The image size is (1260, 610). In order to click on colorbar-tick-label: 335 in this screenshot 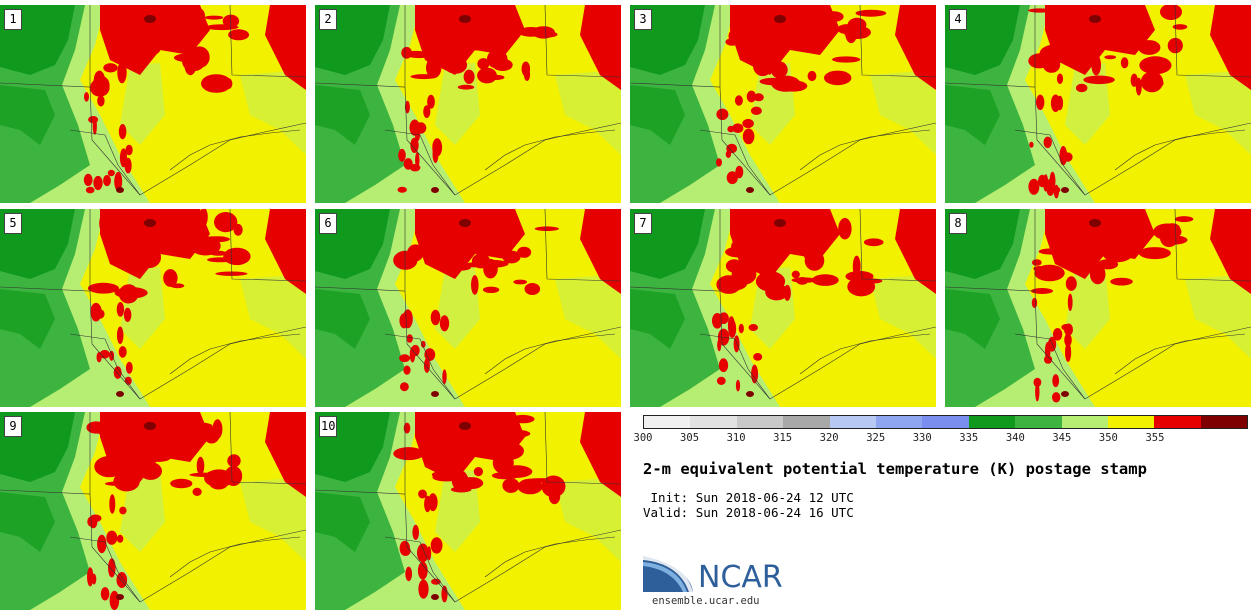, I will do `click(969, 438)`.